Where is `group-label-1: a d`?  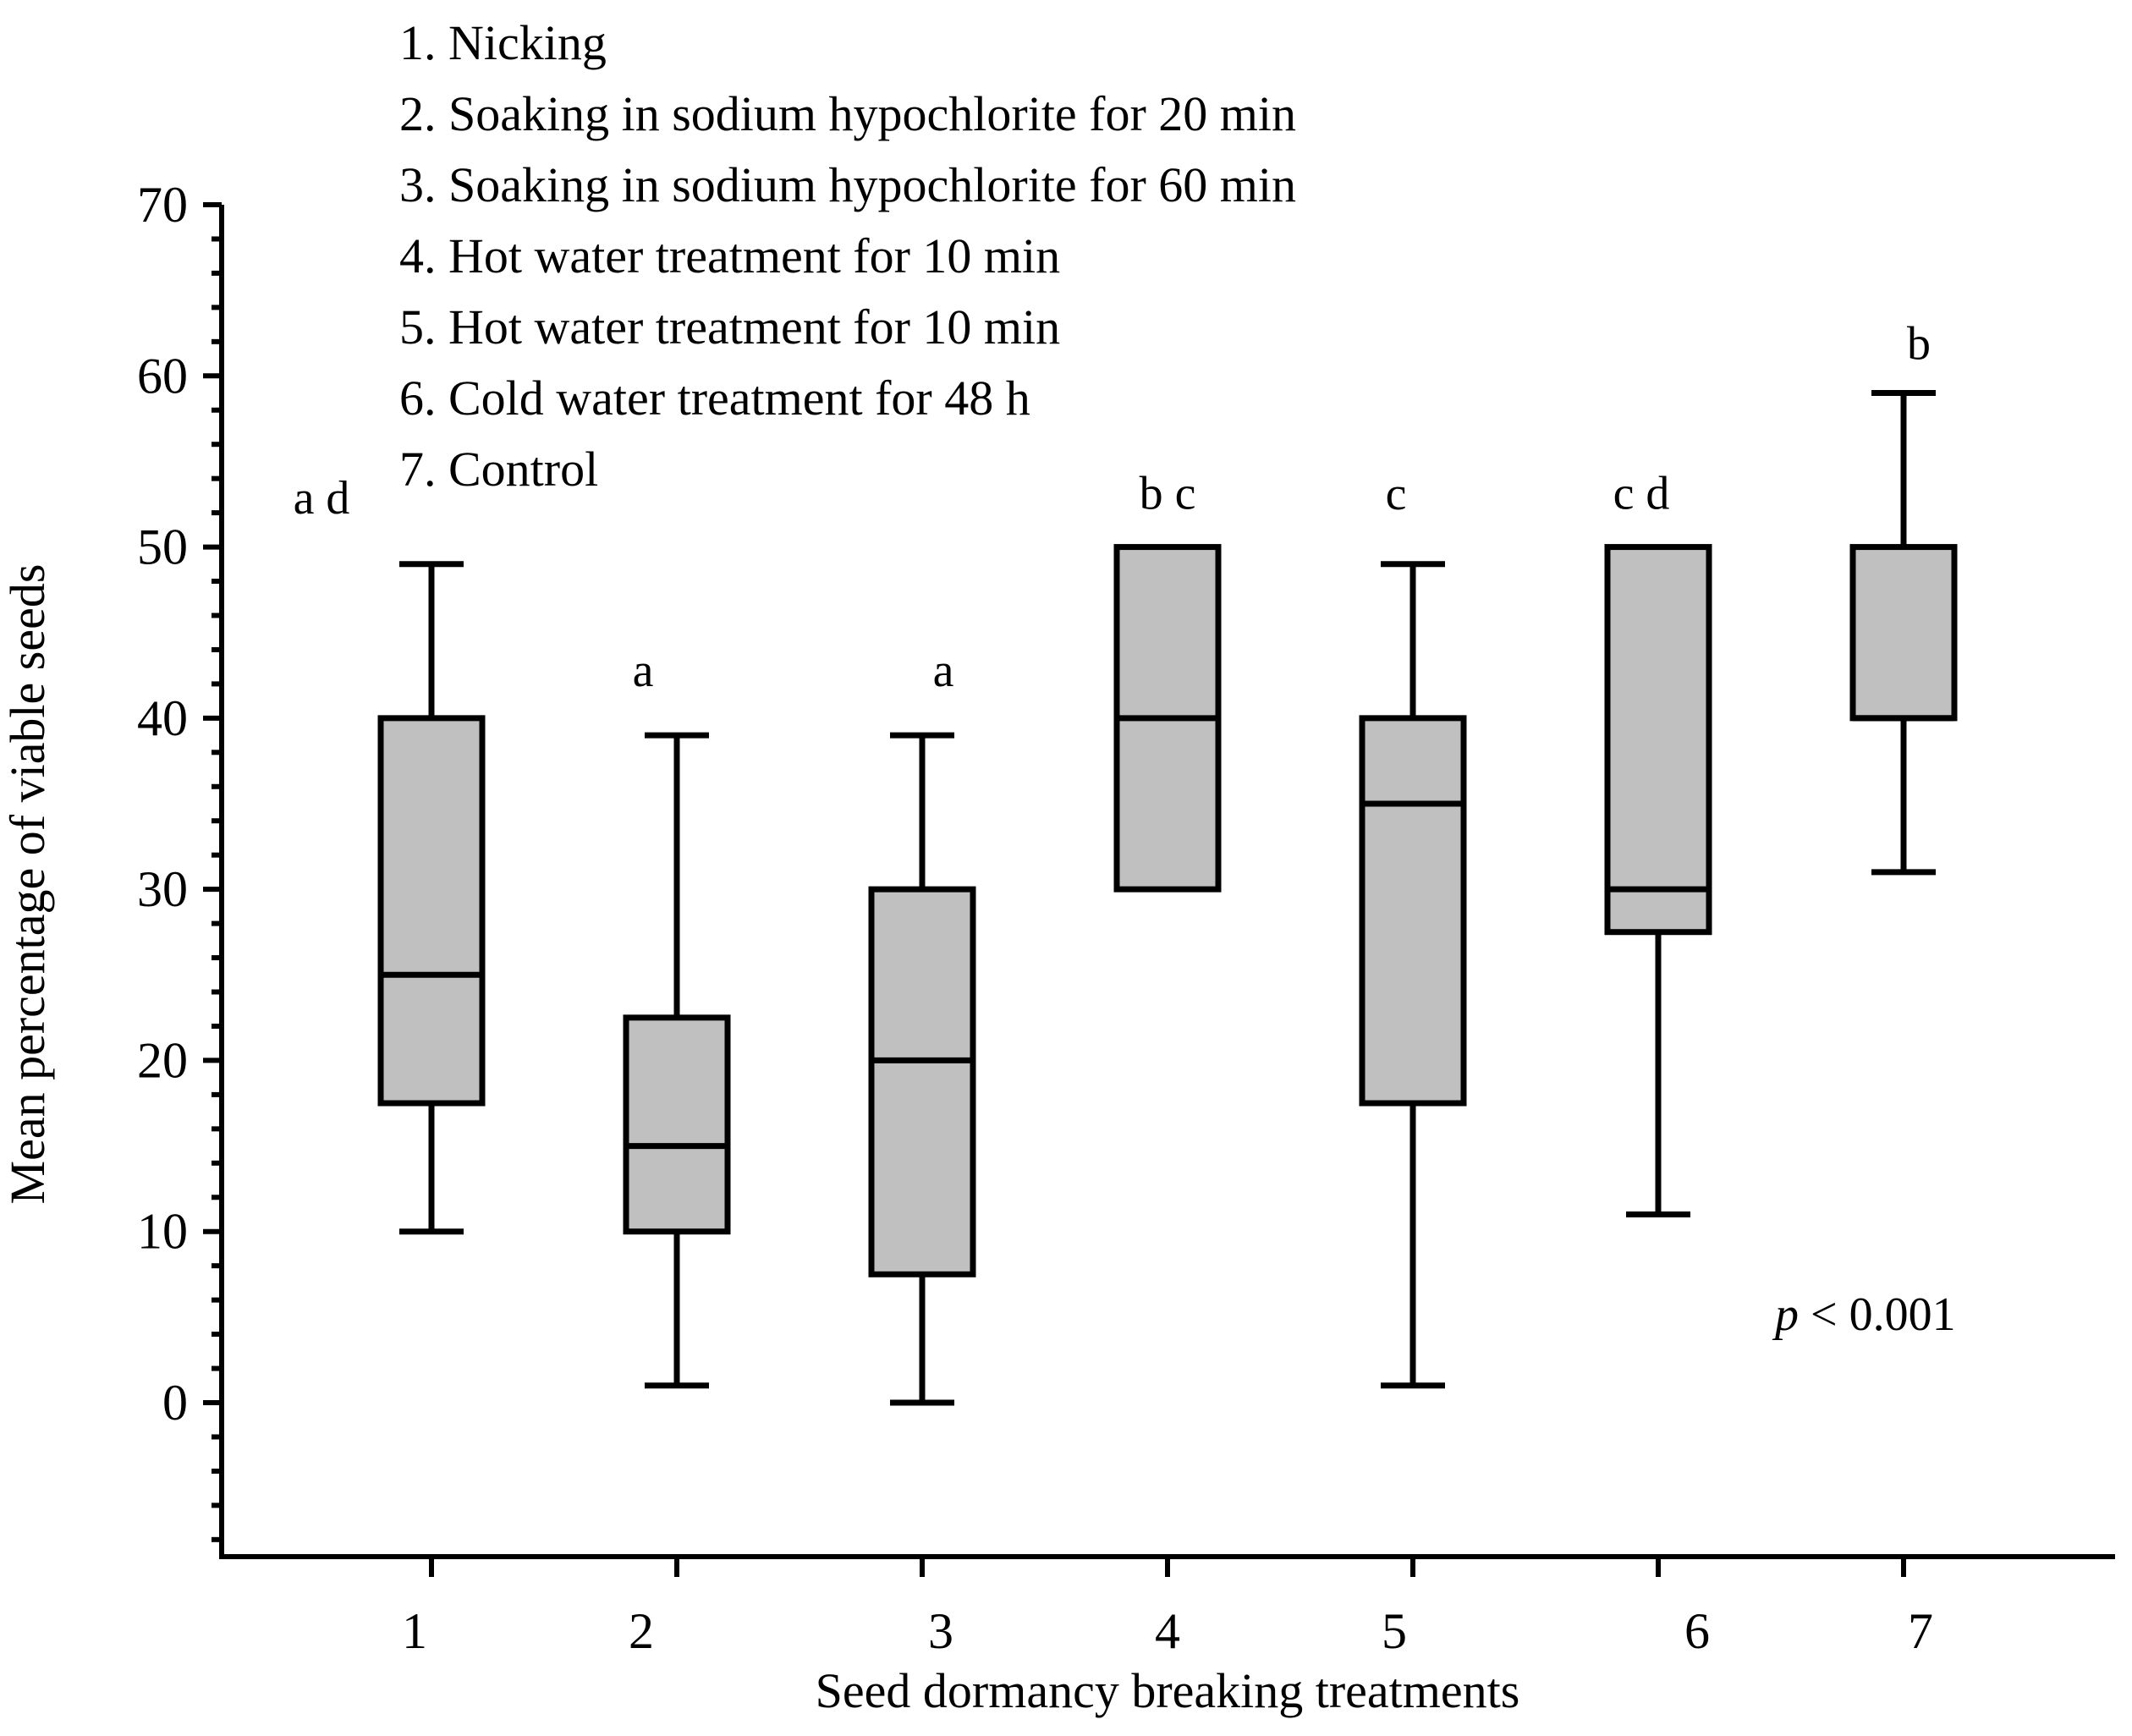 group-label-1: a d is located at coordinates (322, 498).